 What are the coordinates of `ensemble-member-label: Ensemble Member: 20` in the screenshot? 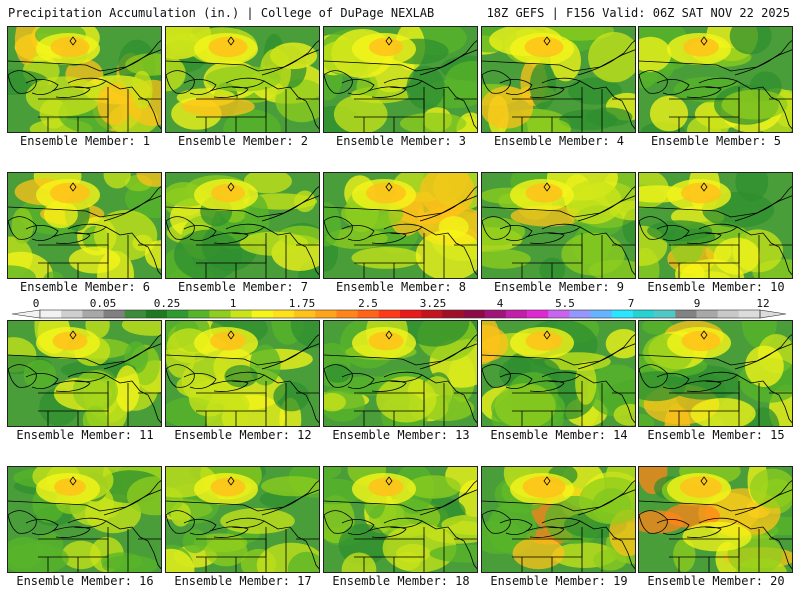 It's located at (716, 581).